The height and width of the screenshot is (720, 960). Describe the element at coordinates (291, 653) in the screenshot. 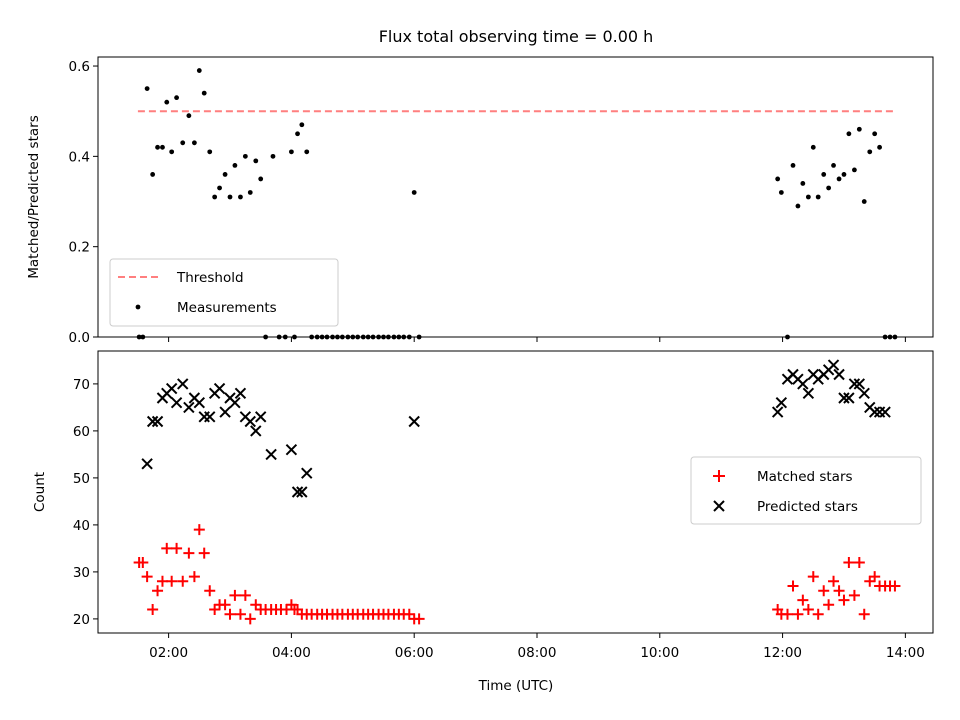

I see `count-x-tick-label: 04:00` at that location.